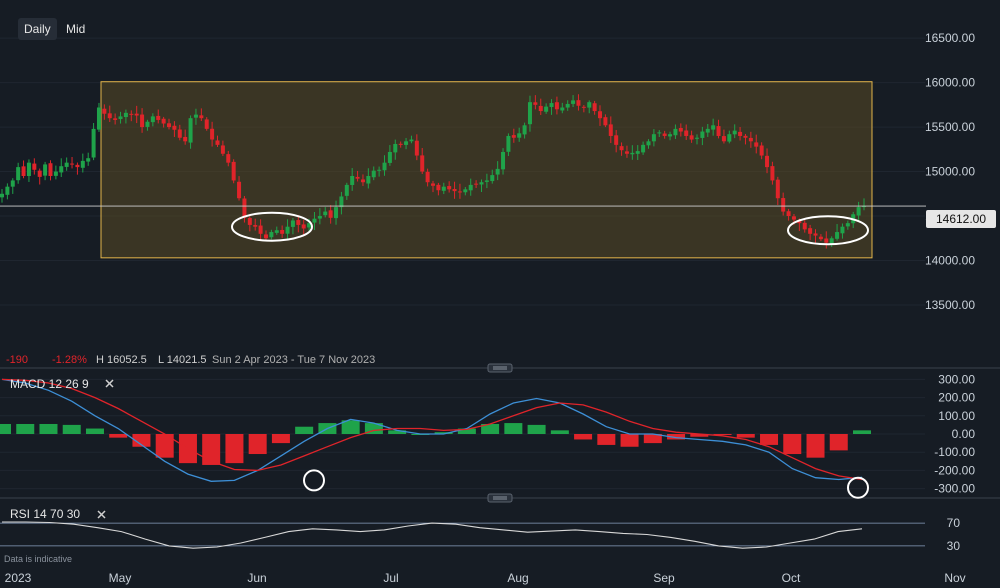 The width and height of the screenshot is (1000, 588). Describe the element at coordinates (45, 514) in the screenshot. I see `rsi-title: RSI 14 70 30` at that location.